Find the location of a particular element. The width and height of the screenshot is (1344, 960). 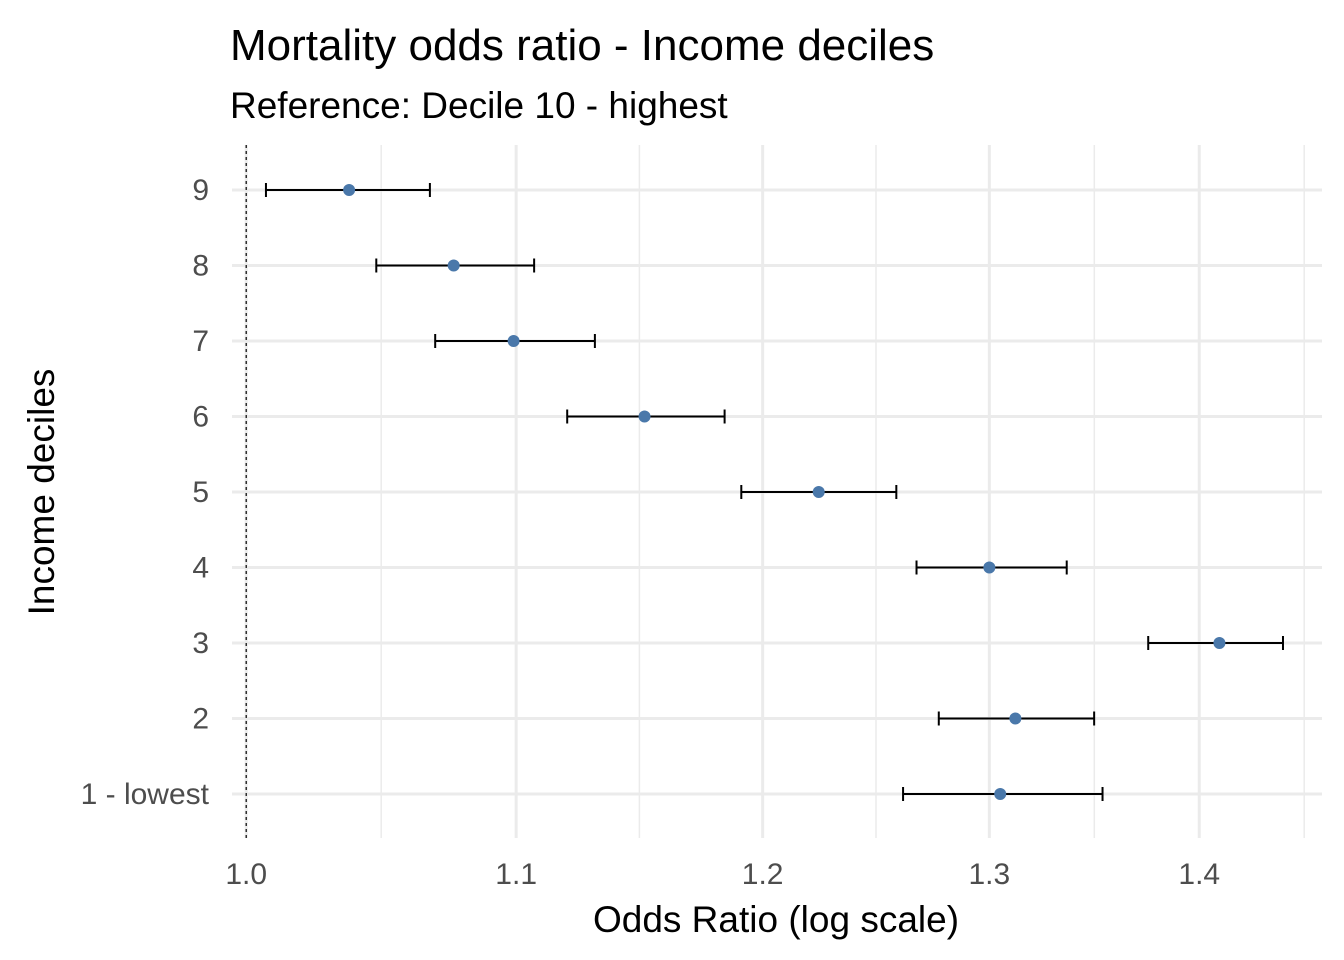

y-tick-label: 7 is located at coordinates (200, 341).